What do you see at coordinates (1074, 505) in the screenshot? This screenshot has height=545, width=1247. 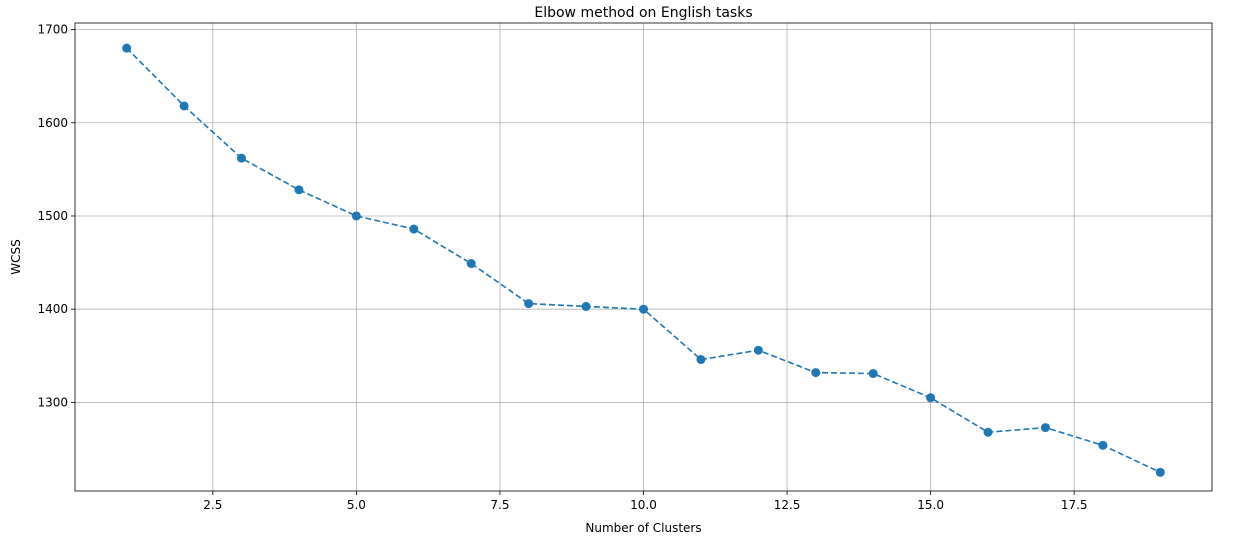 I see `x-tick-label: 17.5` at bounding box center [1074, 505].